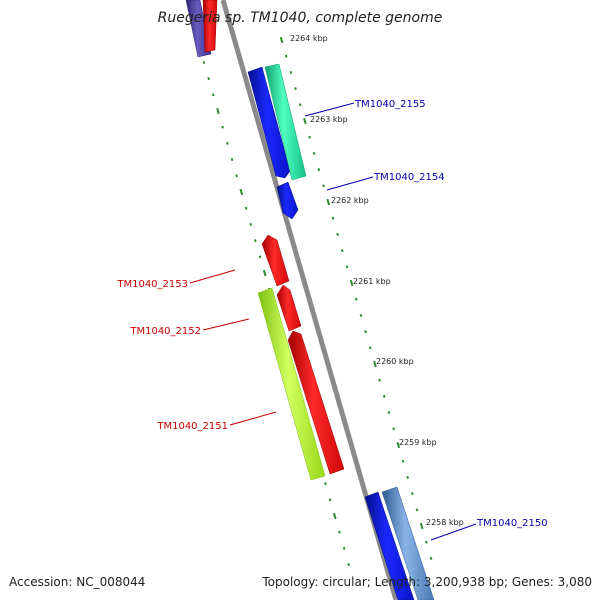  What do you see at coordinates (512, 523) in the screenshot?
I see `gene-label-2150: TM1040_2150` at bounding box center [512, 523].